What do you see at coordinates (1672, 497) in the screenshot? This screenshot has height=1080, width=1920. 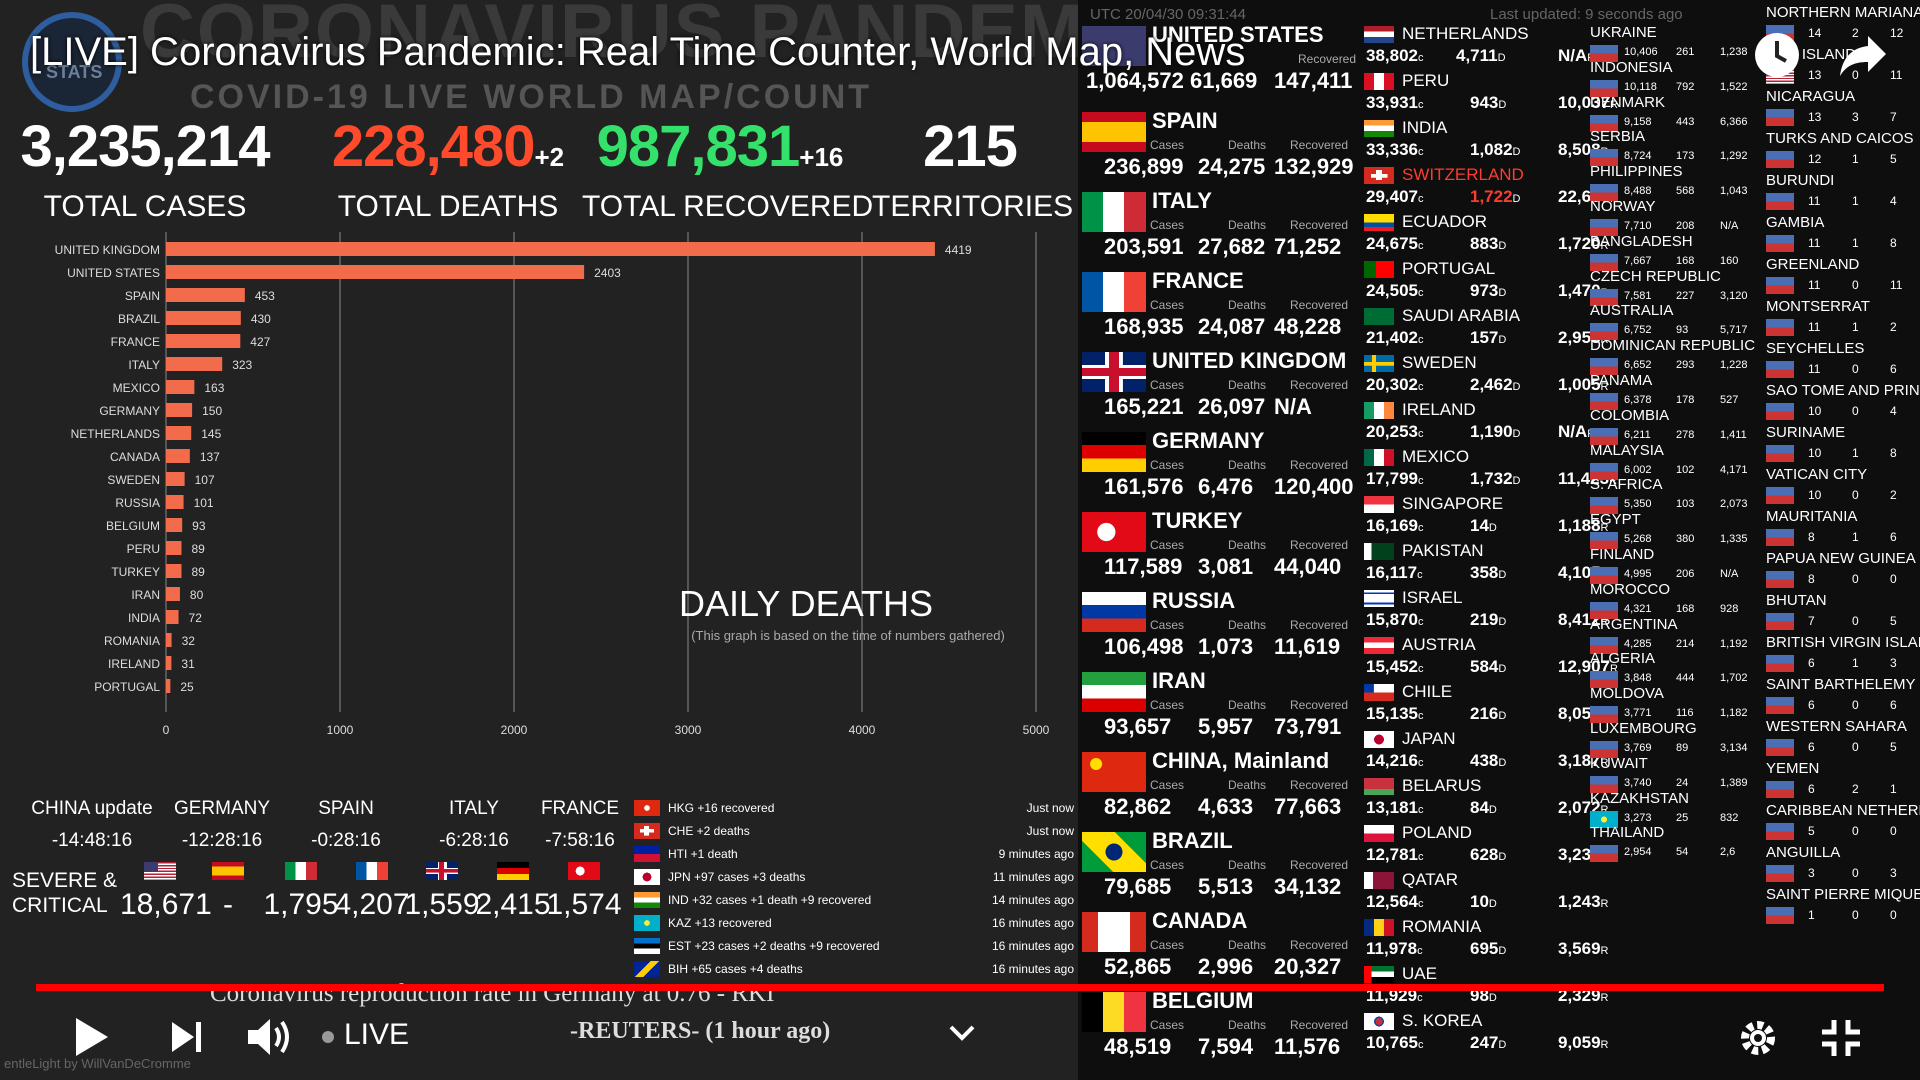 I see `country-row: S. AFRICA 5,350 103 2,073` at bounding box center [1672, 497].